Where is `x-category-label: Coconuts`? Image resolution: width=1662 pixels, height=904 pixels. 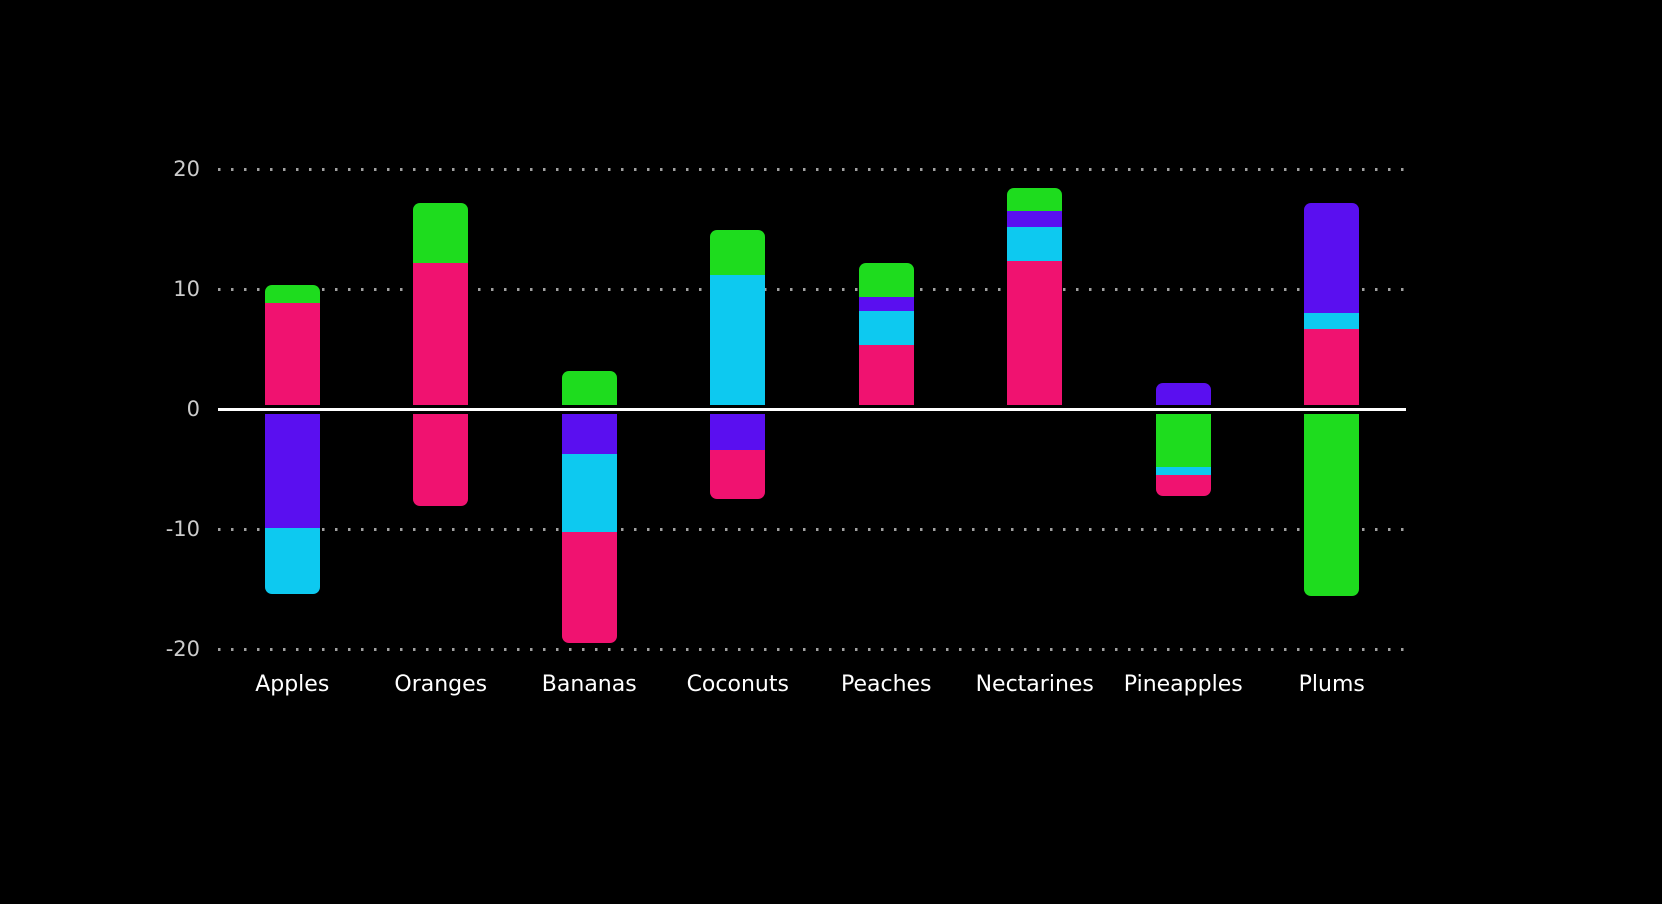 x-category-label: Coconuts is located at coordinates (737, 684).